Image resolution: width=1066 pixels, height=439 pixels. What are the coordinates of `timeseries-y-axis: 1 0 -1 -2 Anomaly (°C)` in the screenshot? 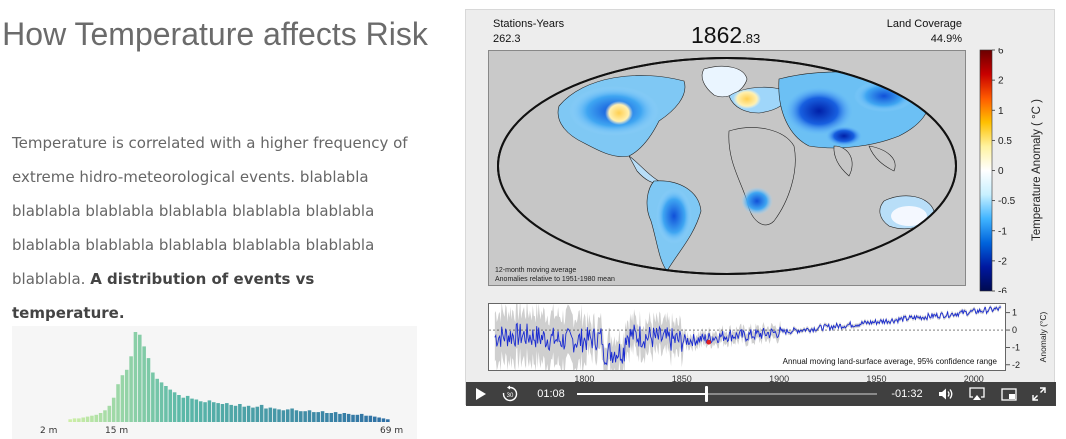 It's located at (1027, 339).